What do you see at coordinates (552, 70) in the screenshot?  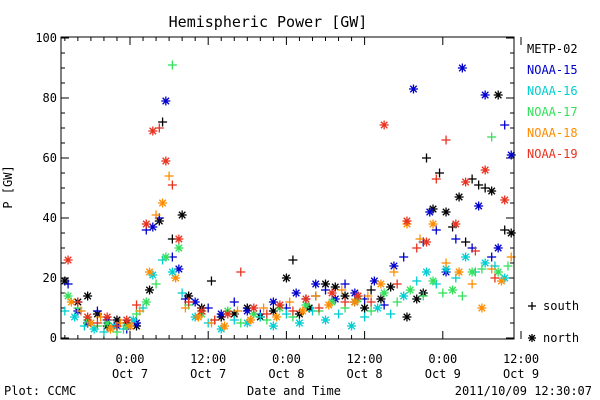 I see `legend-entry: NOAA-15` at bounding box center [552, 70].